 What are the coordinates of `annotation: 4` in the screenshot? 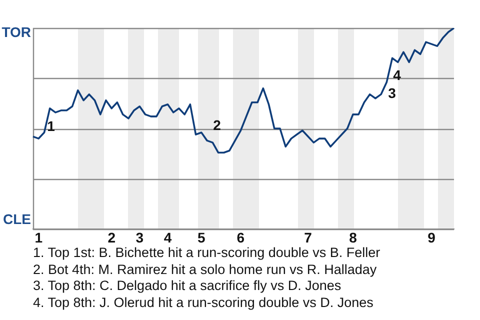 It's located at (397, 74).